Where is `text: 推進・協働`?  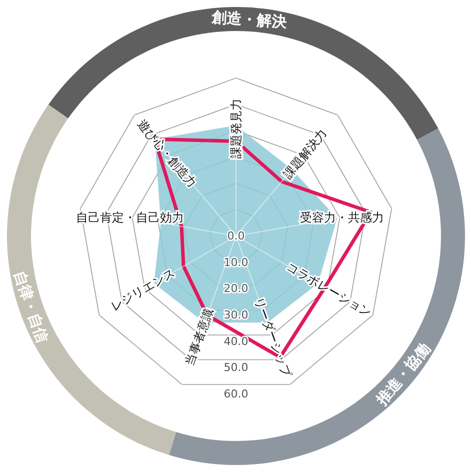 text: 推進・協働 is located at coordinates (403, 374).